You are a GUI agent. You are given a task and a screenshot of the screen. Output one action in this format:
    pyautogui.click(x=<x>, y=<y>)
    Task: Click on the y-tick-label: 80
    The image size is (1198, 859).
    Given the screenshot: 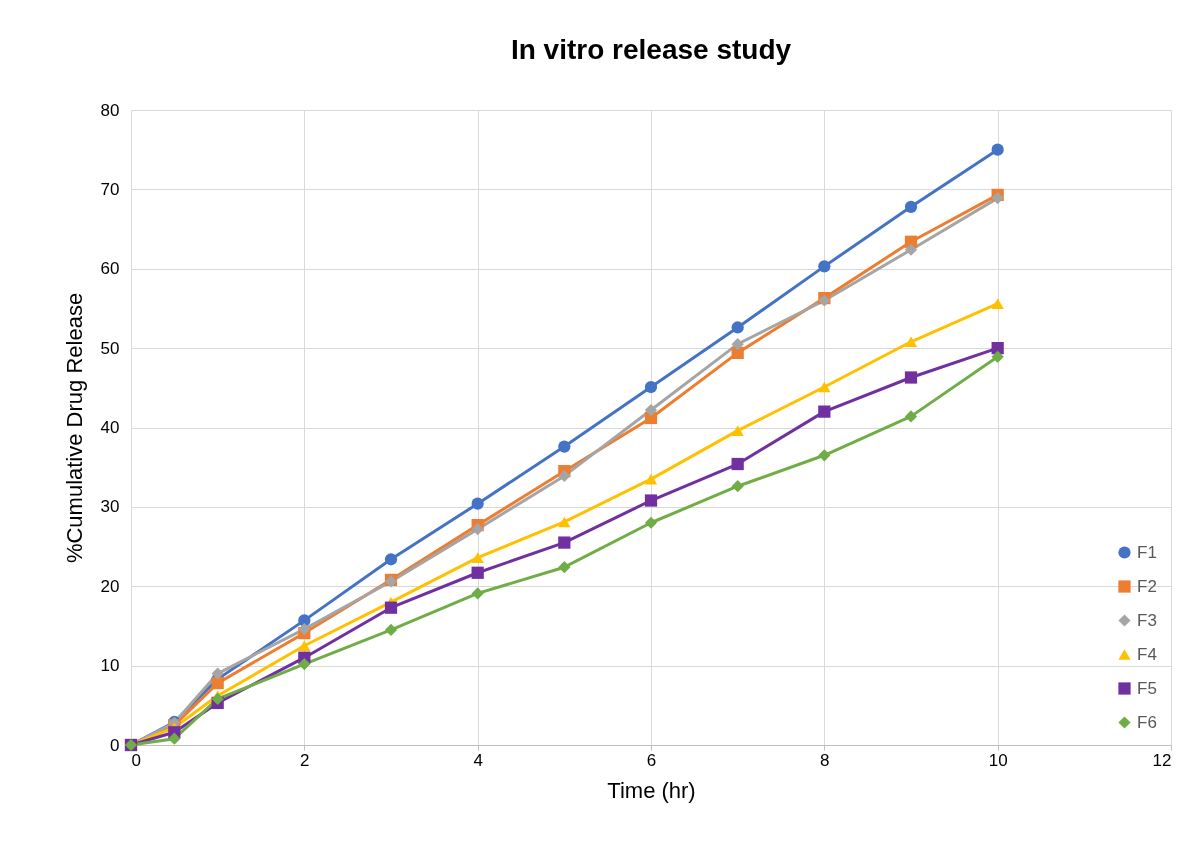 What is the action you would take?
    pyautogui.click(x=110, y=110)
    